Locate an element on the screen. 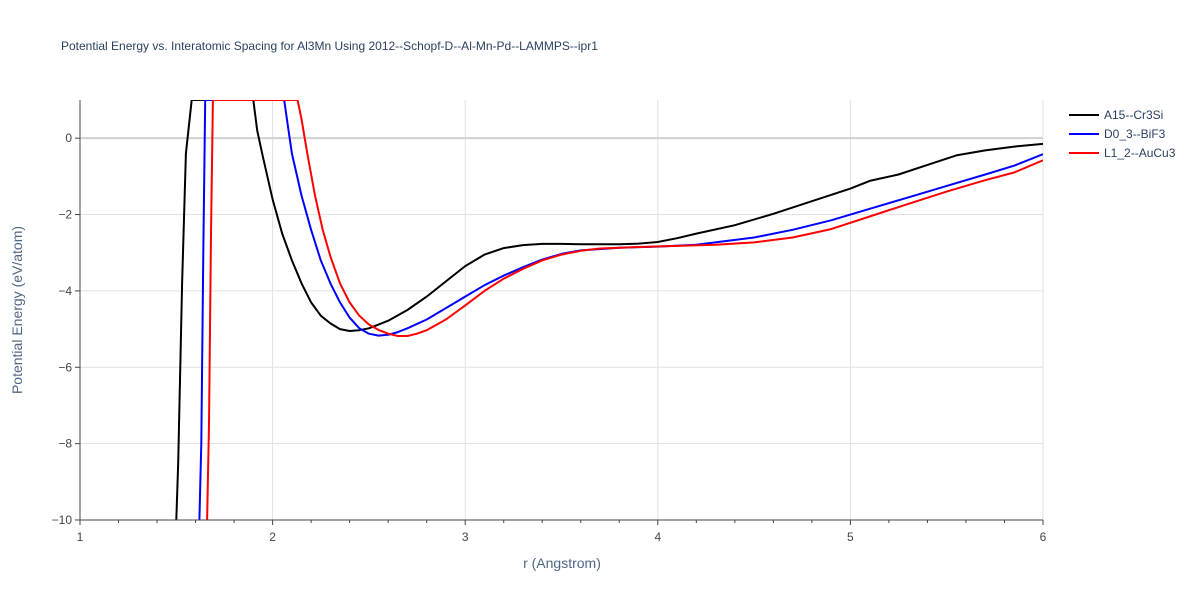 This screenshot has width=1200, height=600. x-tick-label: 1 is located at coordinates (80, 537).